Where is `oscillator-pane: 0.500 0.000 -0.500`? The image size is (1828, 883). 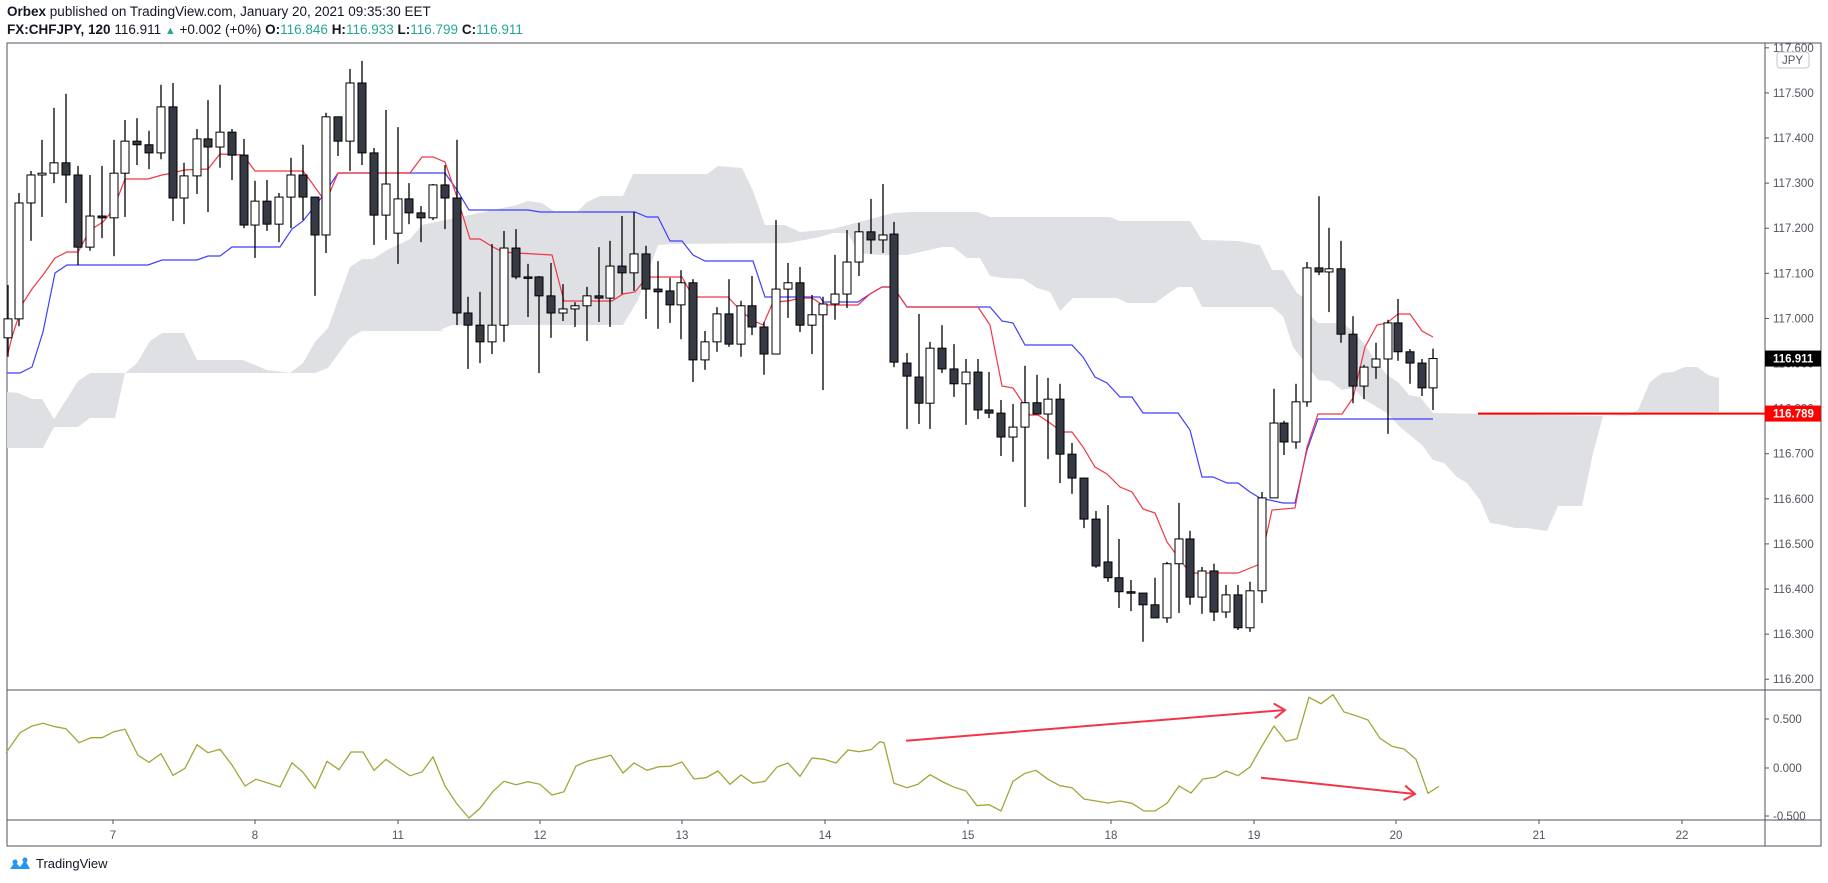 oscillator-pane: 0.500 0.000 -0.500 is located at coordinates (905, 758).